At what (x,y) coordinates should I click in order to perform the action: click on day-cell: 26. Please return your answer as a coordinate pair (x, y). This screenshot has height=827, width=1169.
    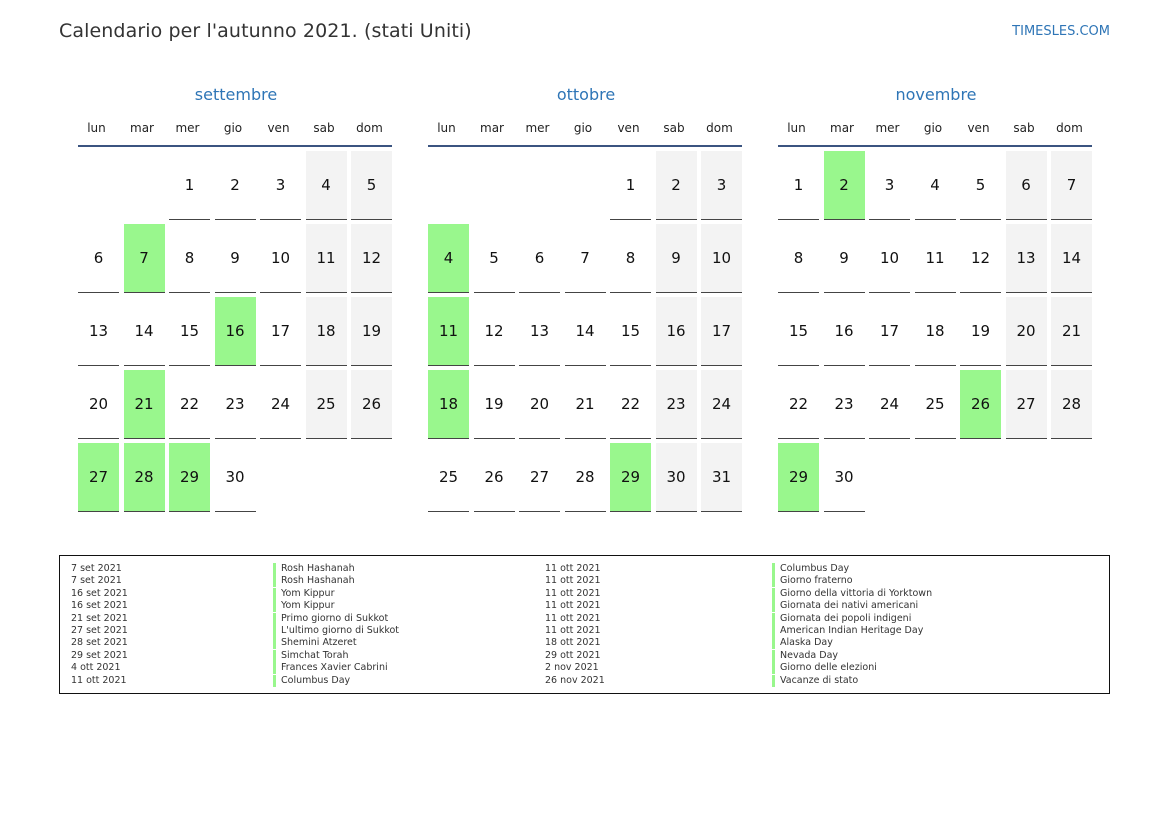
    Looking at the image, I should click on (494, 477).